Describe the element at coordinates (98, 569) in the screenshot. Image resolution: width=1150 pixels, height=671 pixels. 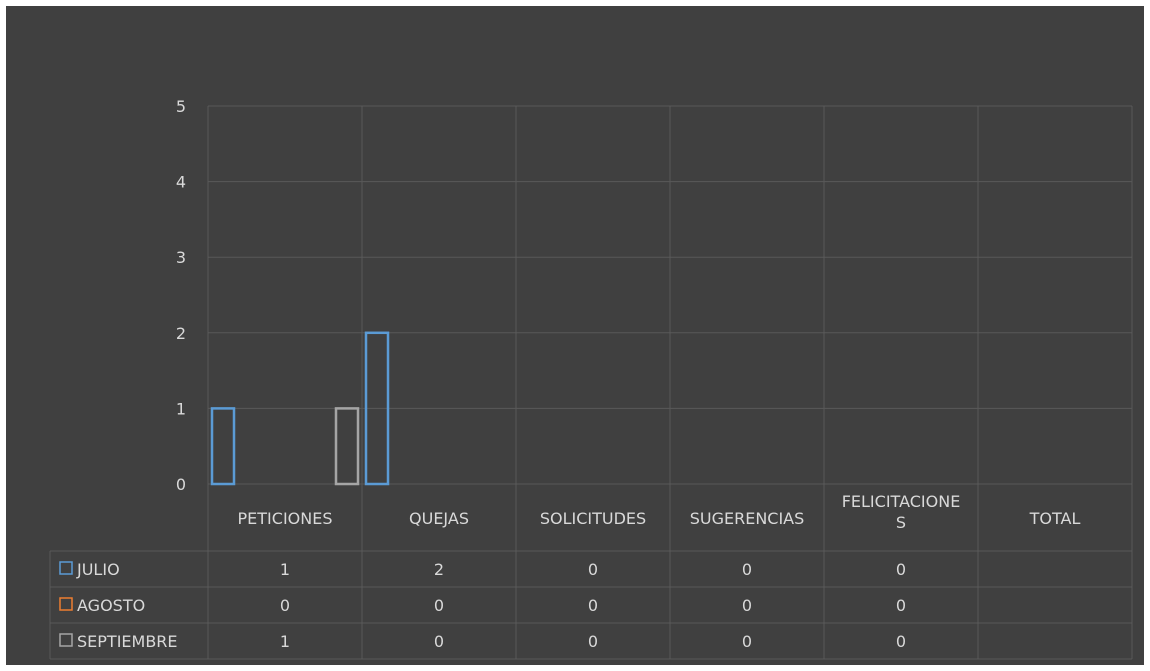
I see `table-row-label: JULIO` at that location.